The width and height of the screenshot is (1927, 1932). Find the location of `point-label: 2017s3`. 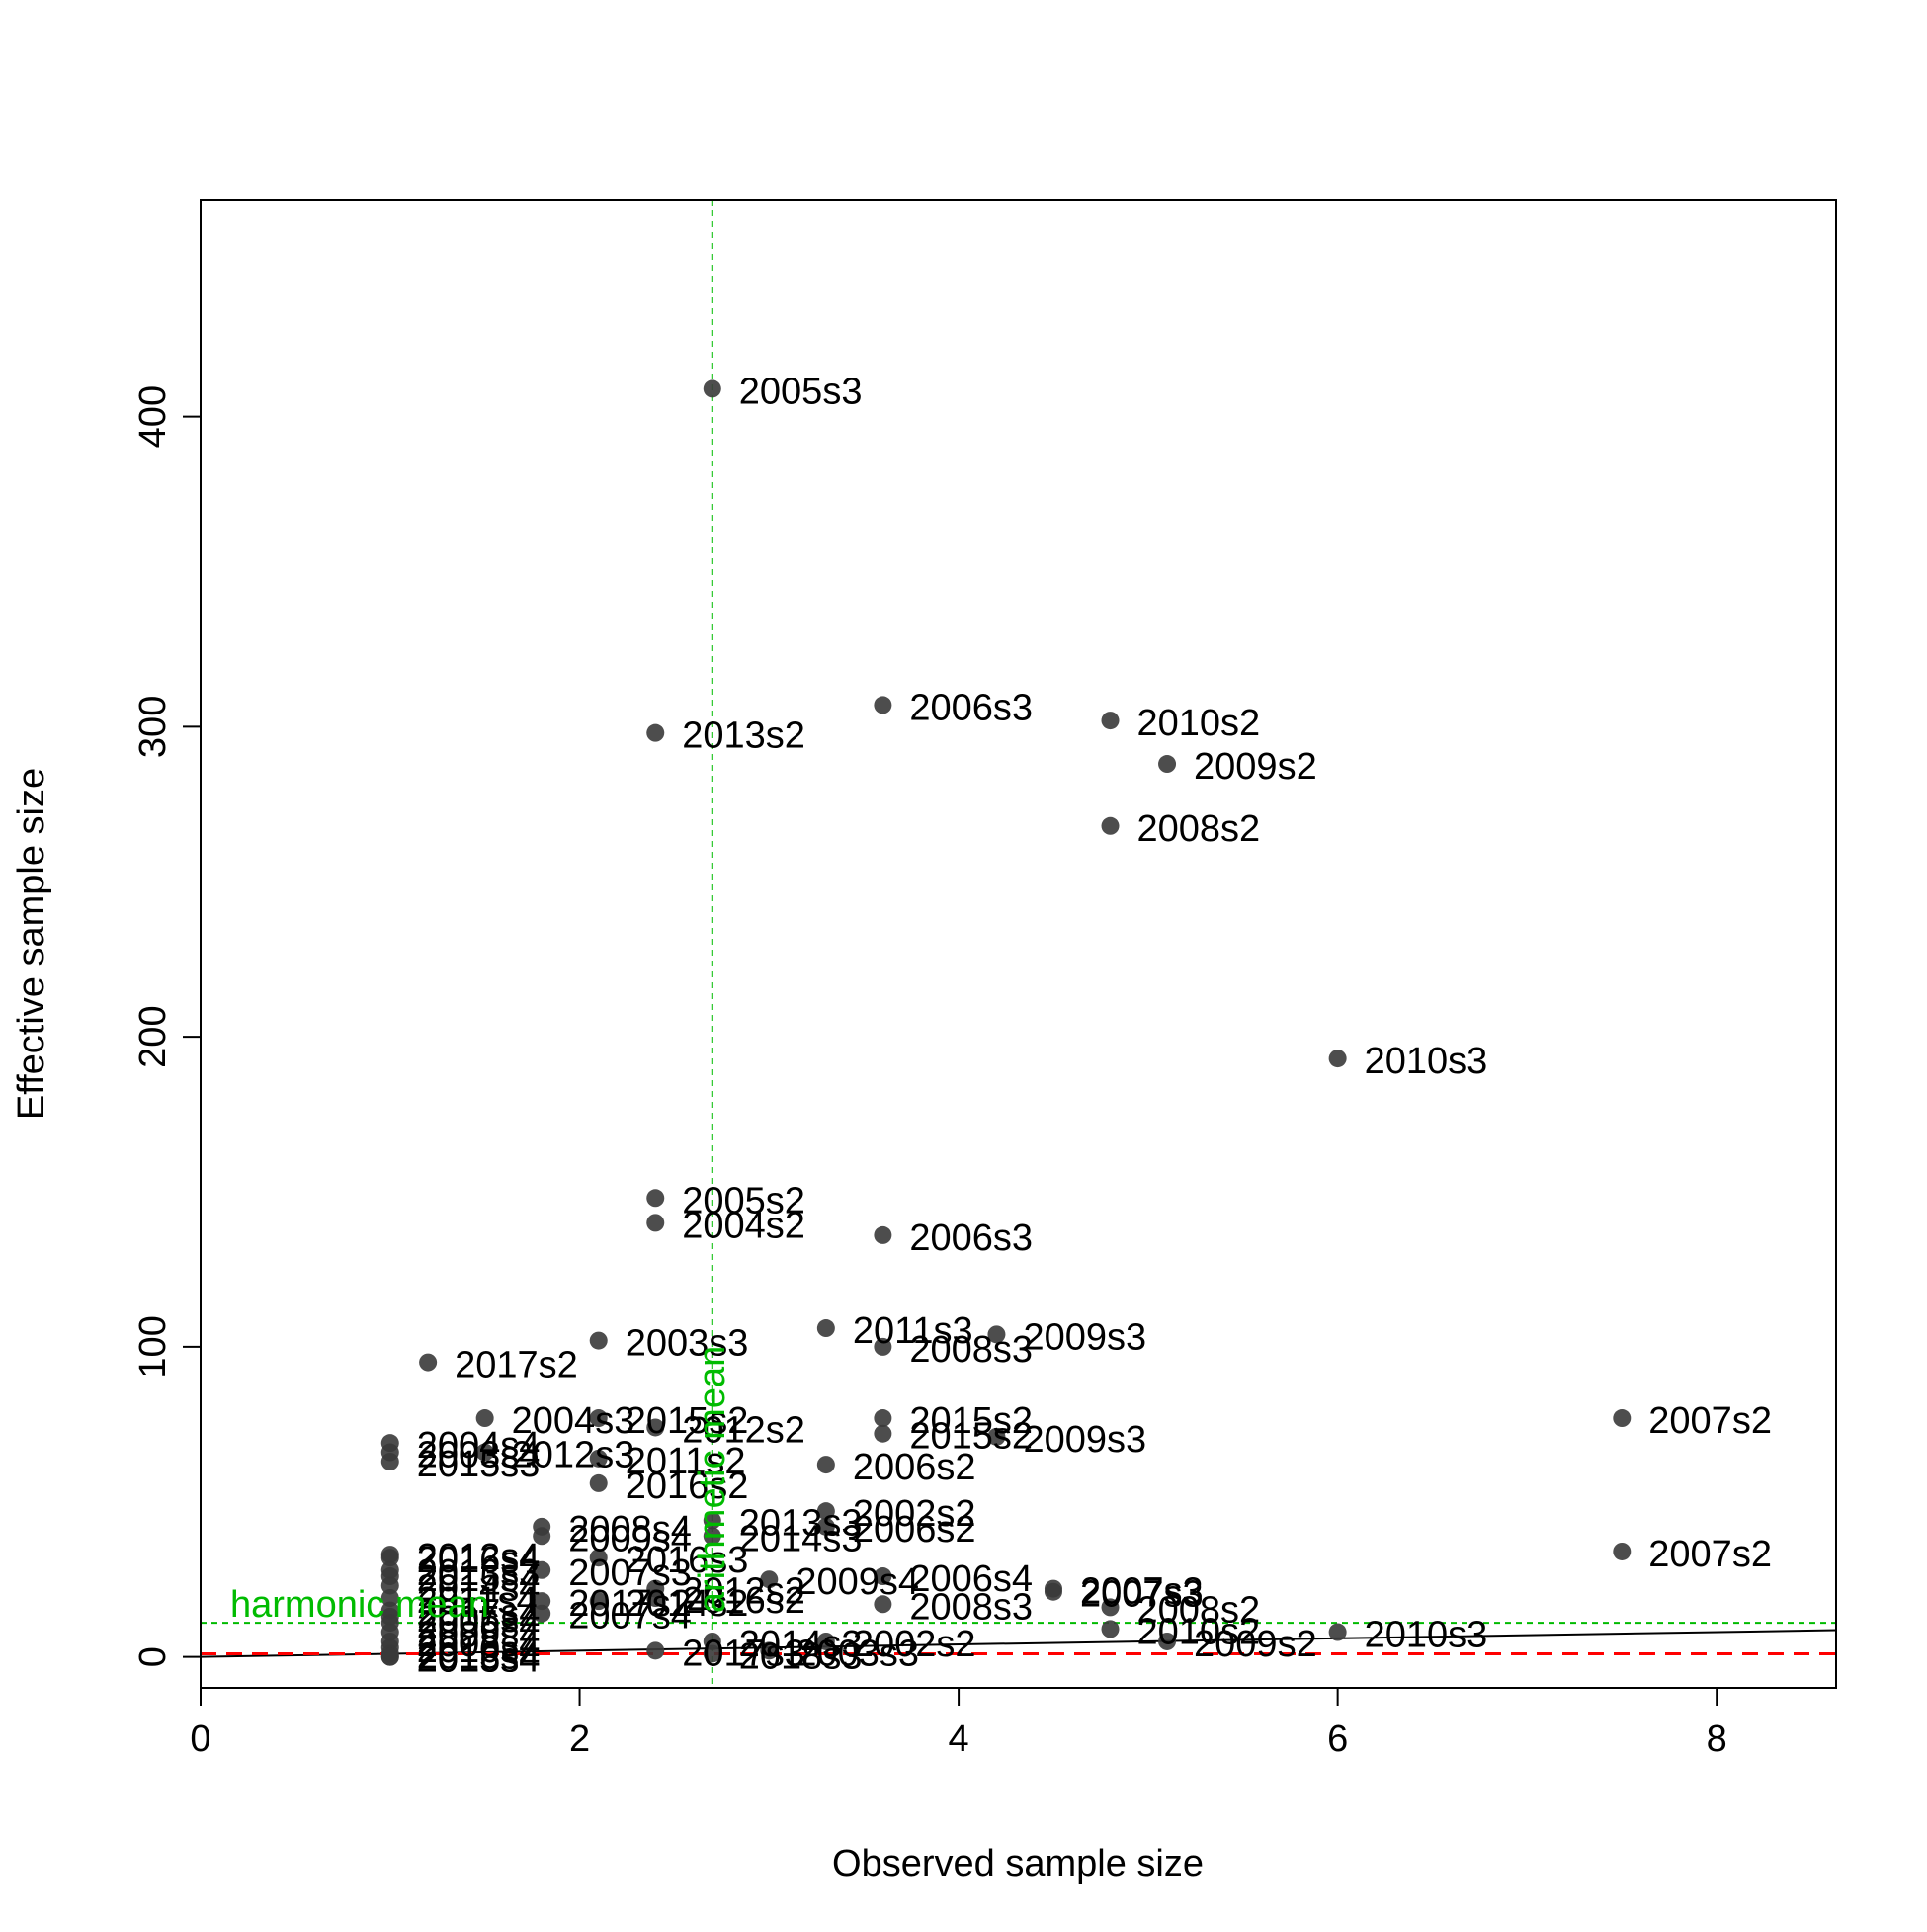

point-label: 2017s3 is located at coordinates (743, 1653).